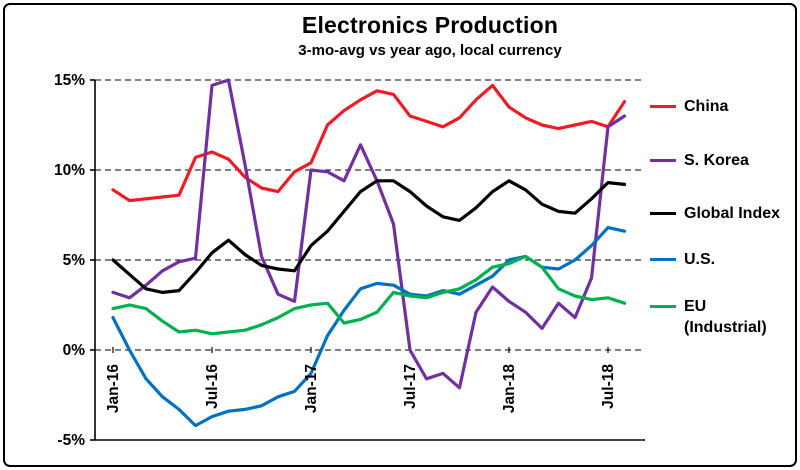 Image resolution: width=800 pixels, height=470 pixels. I want to click on legend-label-u-s: U.S., so click(700, 259).